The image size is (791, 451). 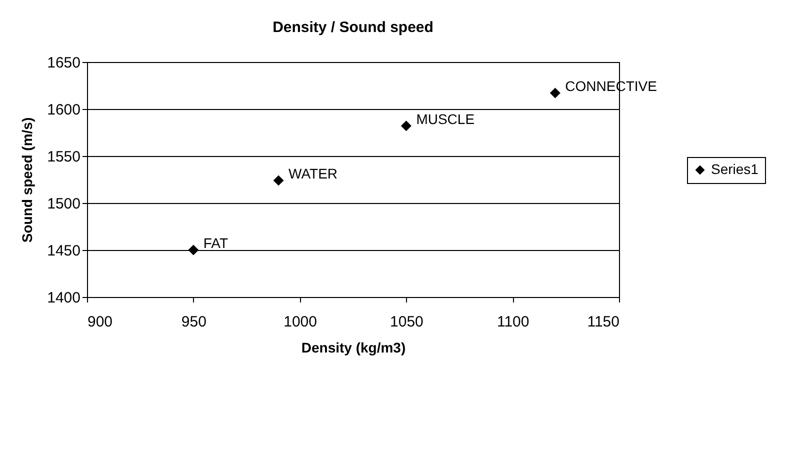 I want to click on x-tick-label: 1100, so click(x=513, y=322).